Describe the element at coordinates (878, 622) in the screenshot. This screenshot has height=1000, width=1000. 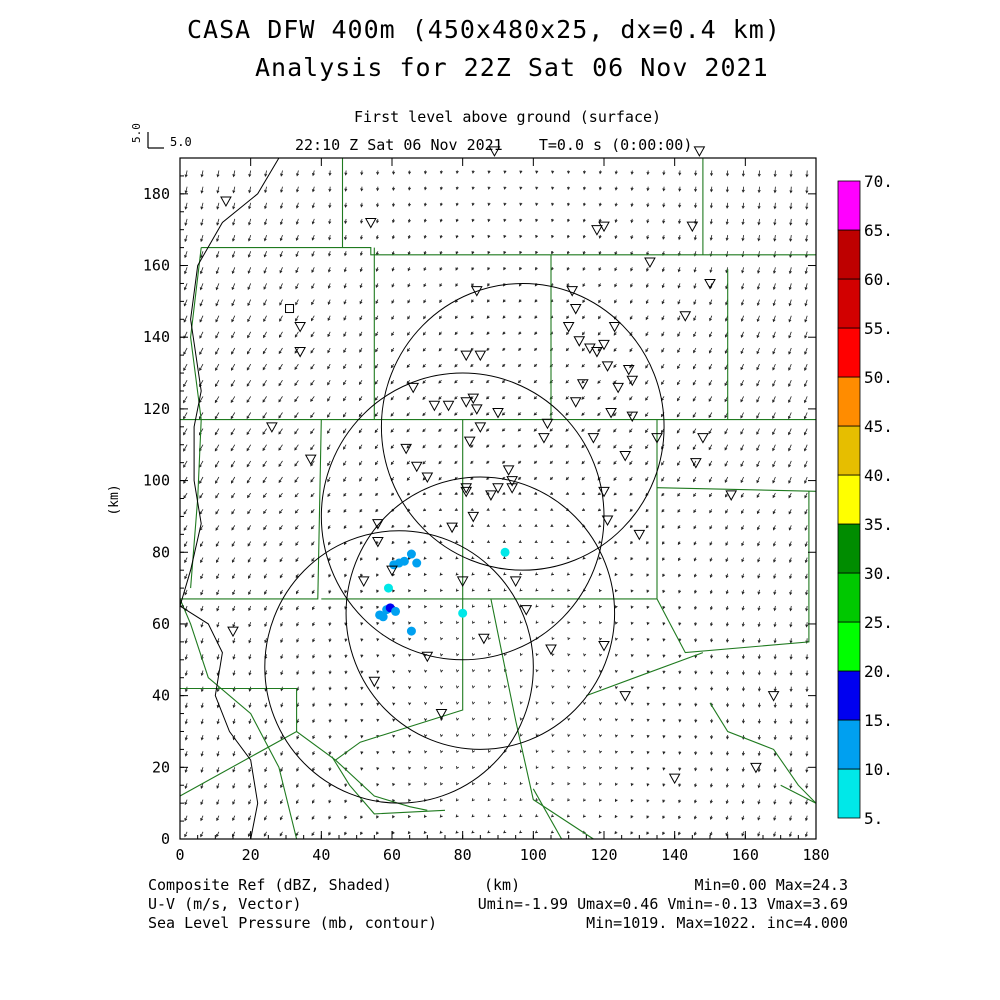
I see `colorbar-label-4: 25.` at that location.